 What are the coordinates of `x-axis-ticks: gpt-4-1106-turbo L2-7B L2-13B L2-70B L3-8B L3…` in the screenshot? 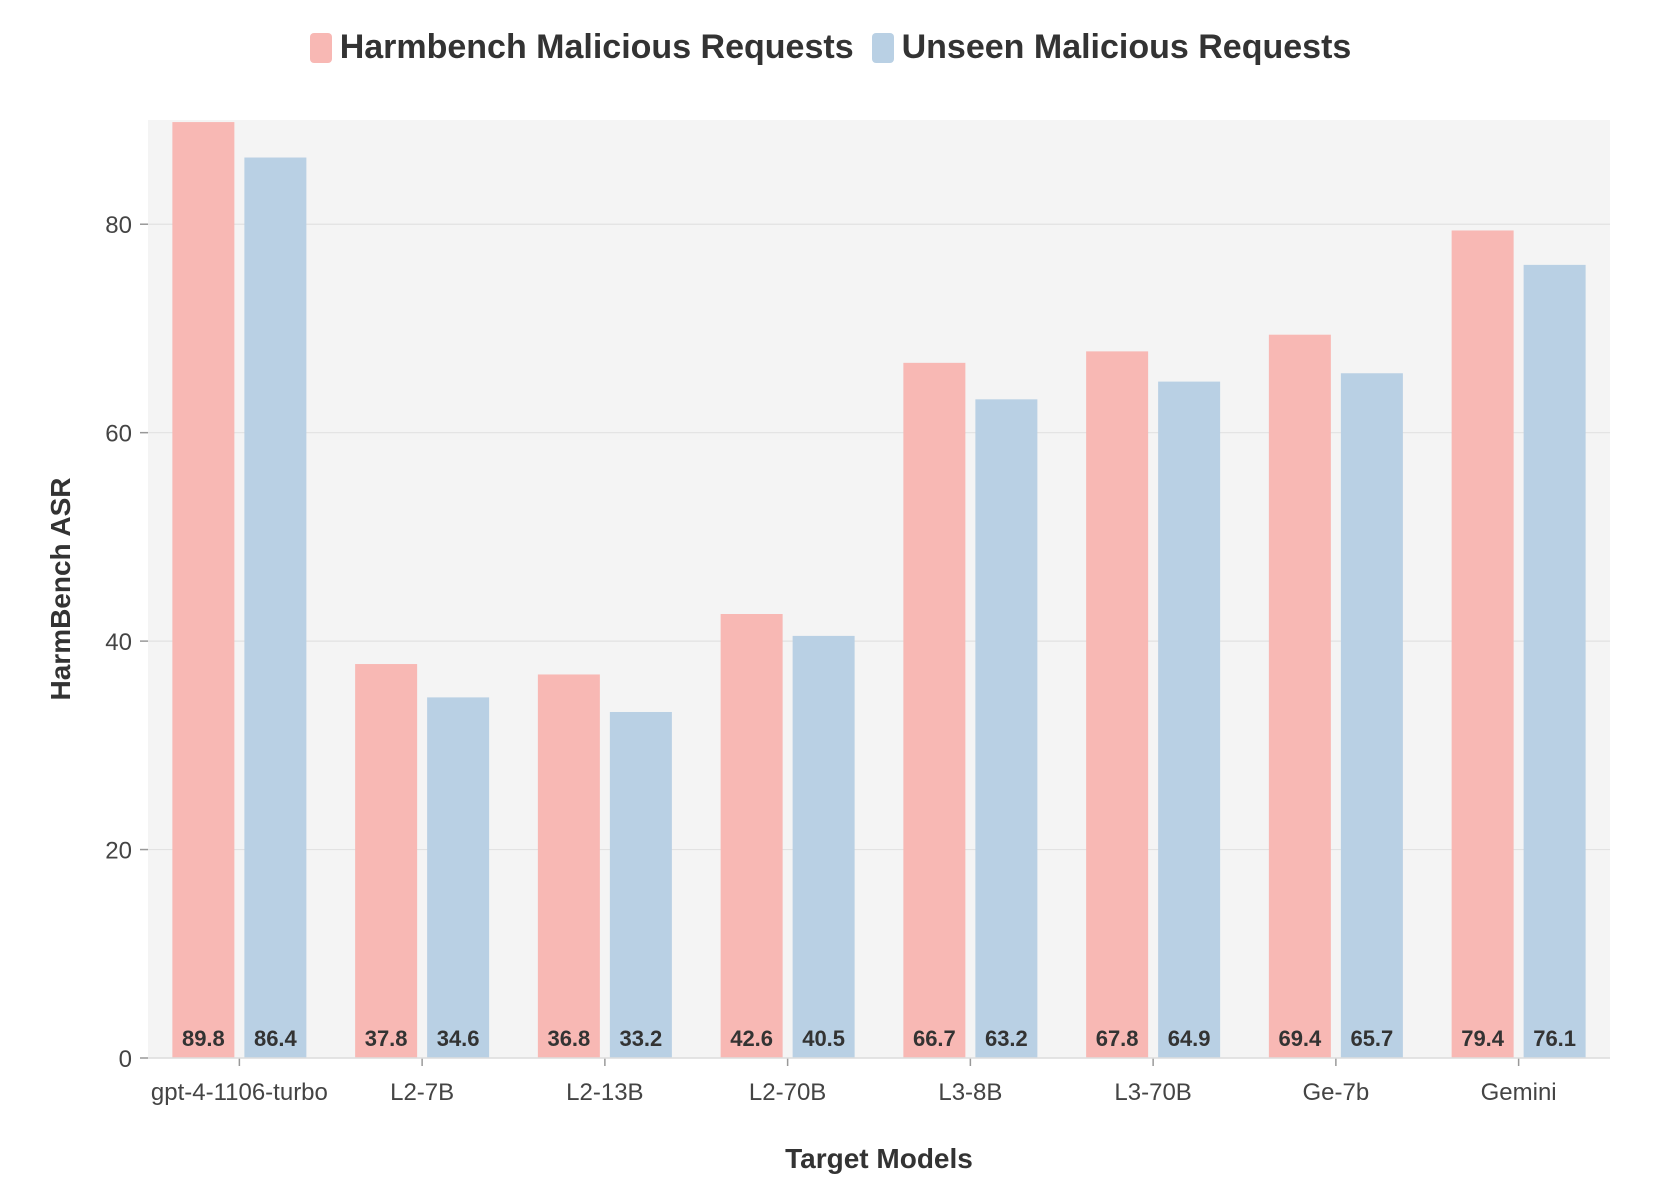 It's located at (879, 1081).